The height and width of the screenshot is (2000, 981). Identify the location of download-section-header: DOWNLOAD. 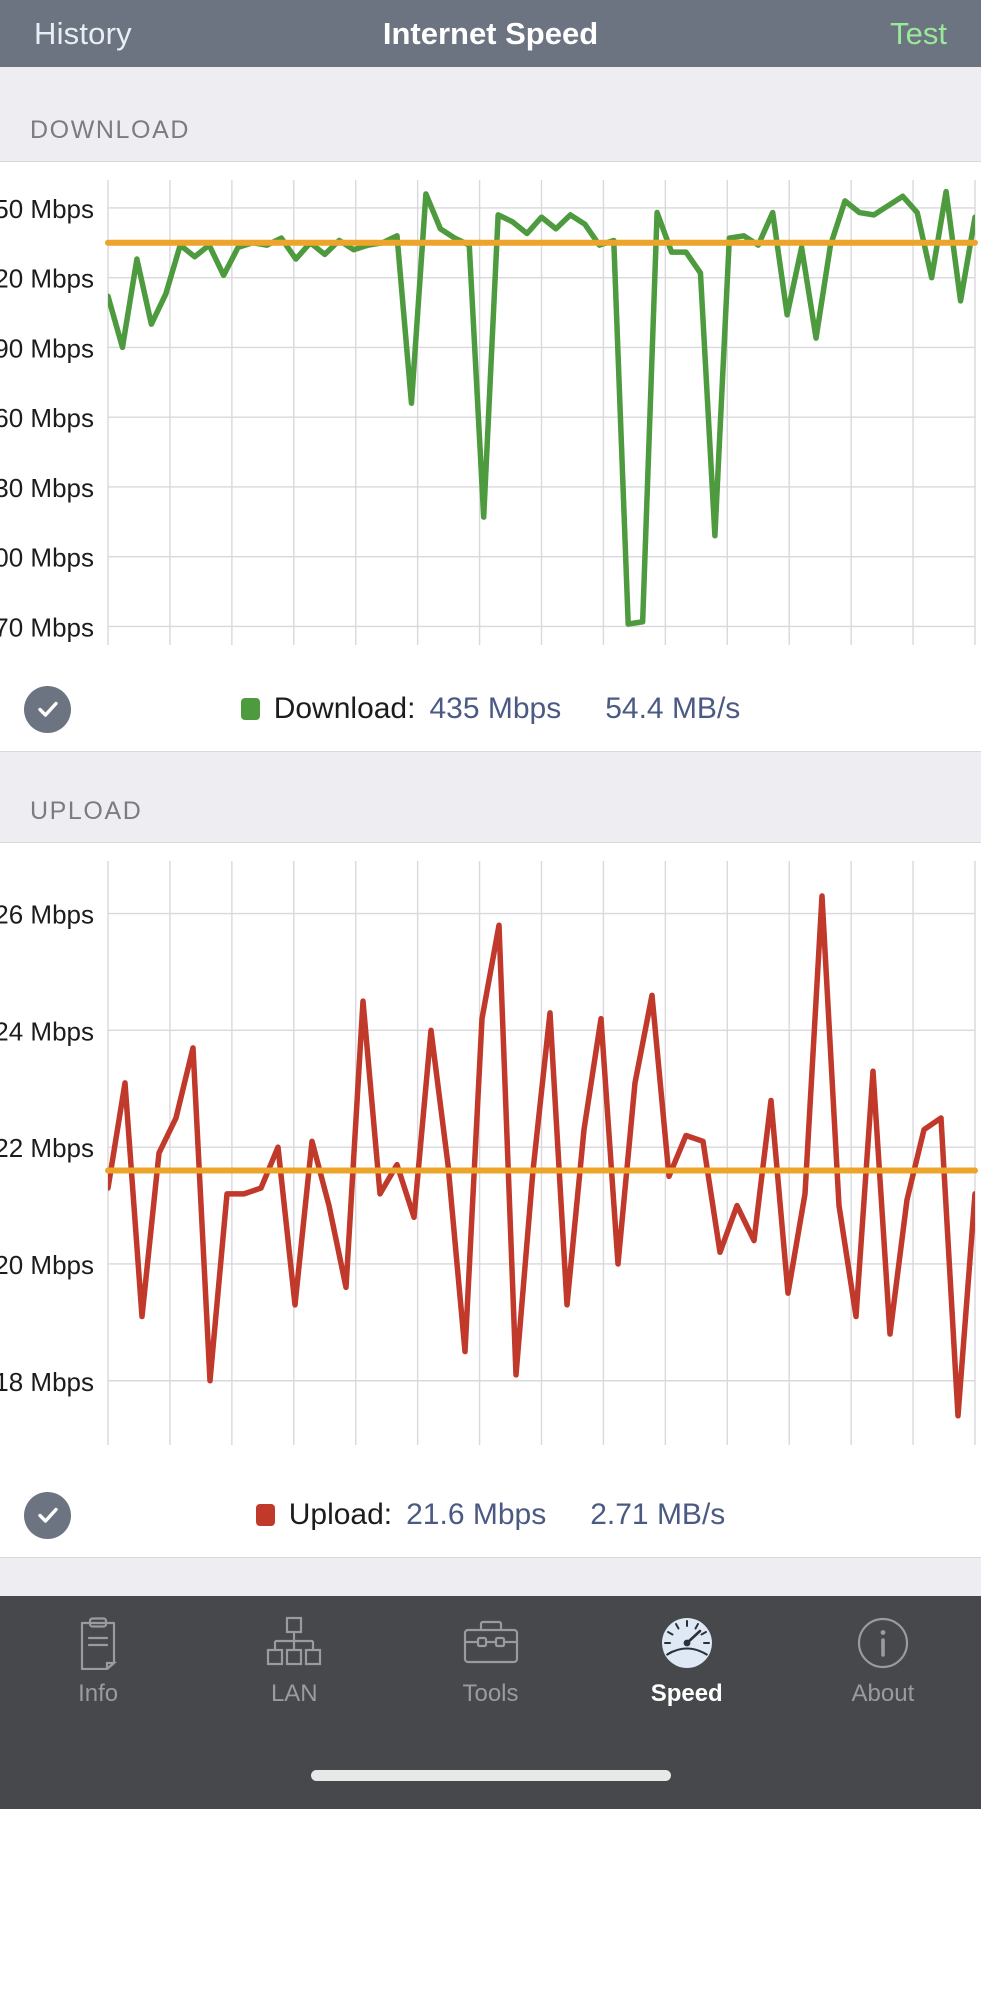
(490, 114).